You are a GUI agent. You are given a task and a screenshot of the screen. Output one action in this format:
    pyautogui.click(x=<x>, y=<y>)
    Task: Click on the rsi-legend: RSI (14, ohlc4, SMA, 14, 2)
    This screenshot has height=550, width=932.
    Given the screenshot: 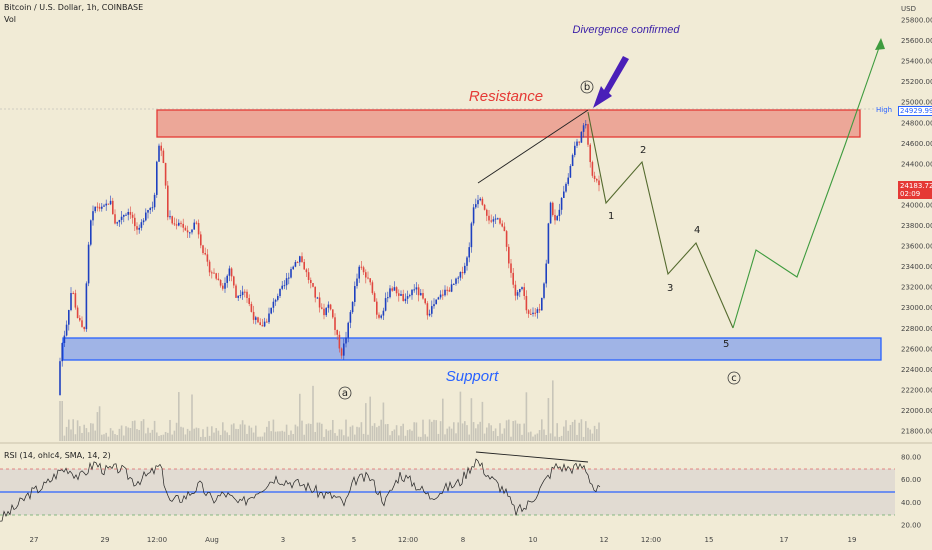 What is the action you would take?
    pyautogui.click(x=57, y=455)
    